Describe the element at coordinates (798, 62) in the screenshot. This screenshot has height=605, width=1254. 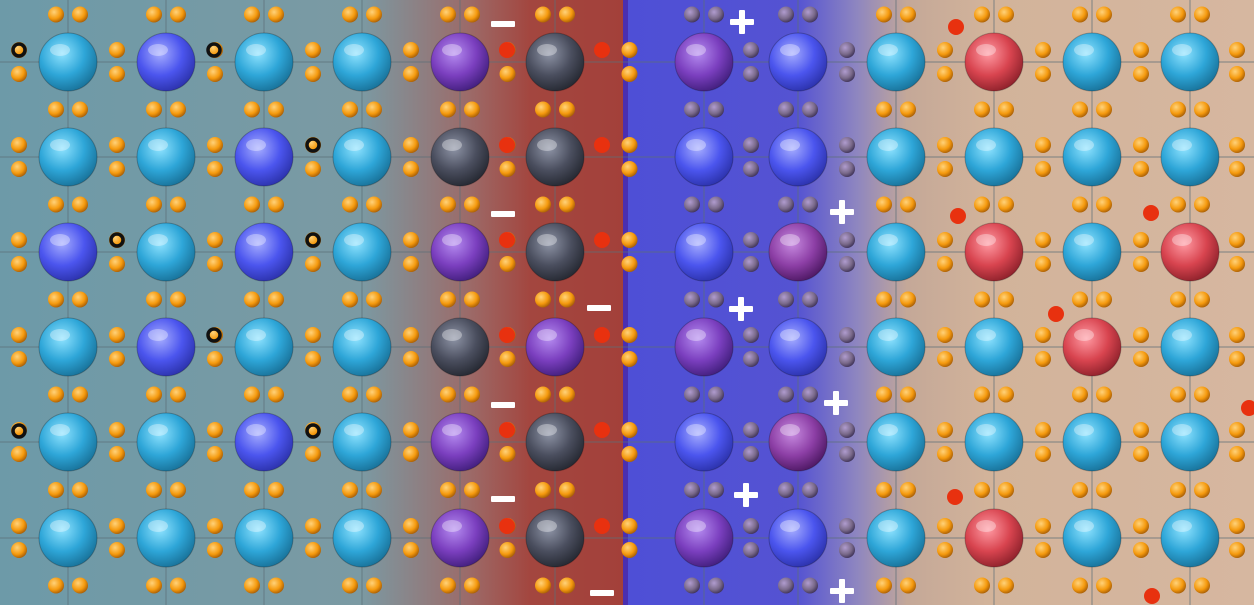
I see `lattice-atom-blue` at that location.